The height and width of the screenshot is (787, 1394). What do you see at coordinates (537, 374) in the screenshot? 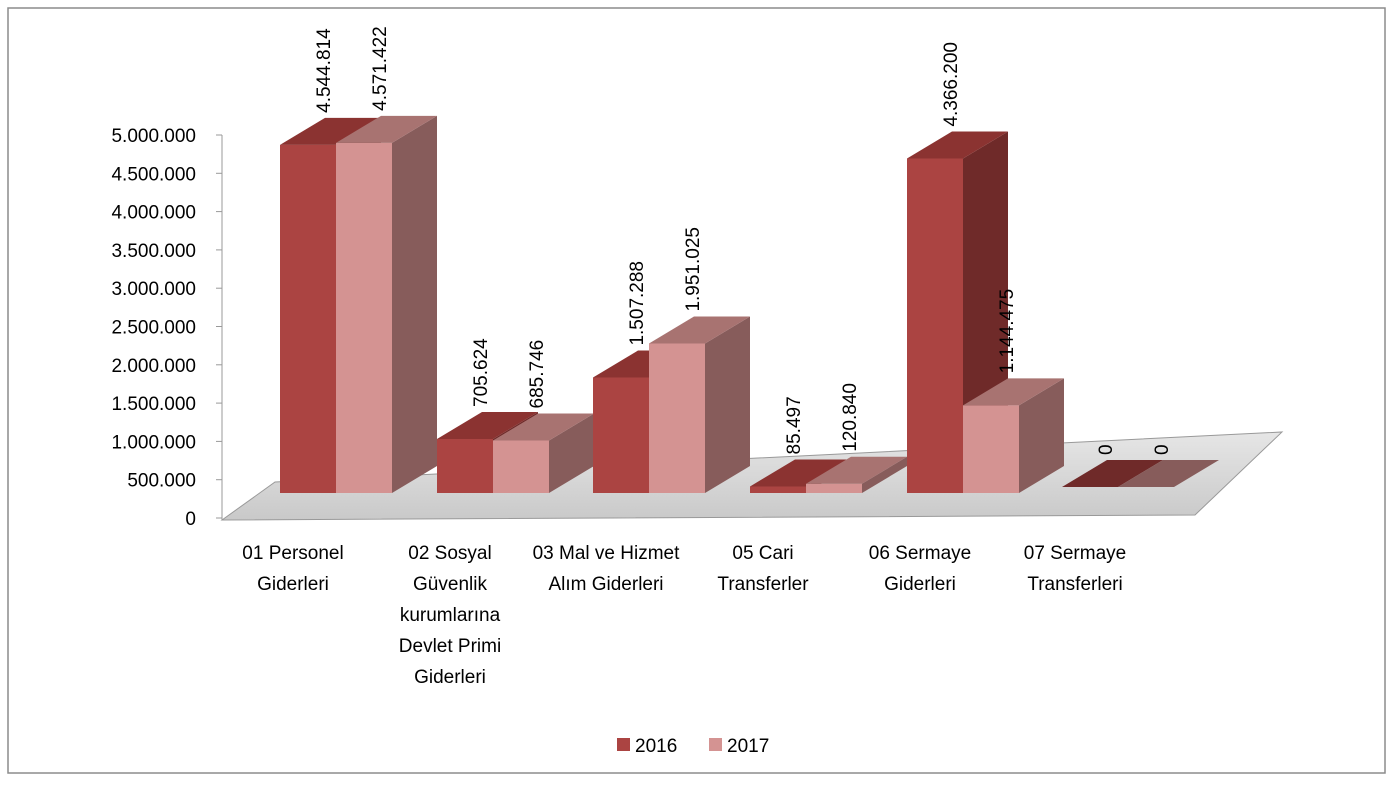
I see `value-label: 685.746` at bounding box center [537, 374].